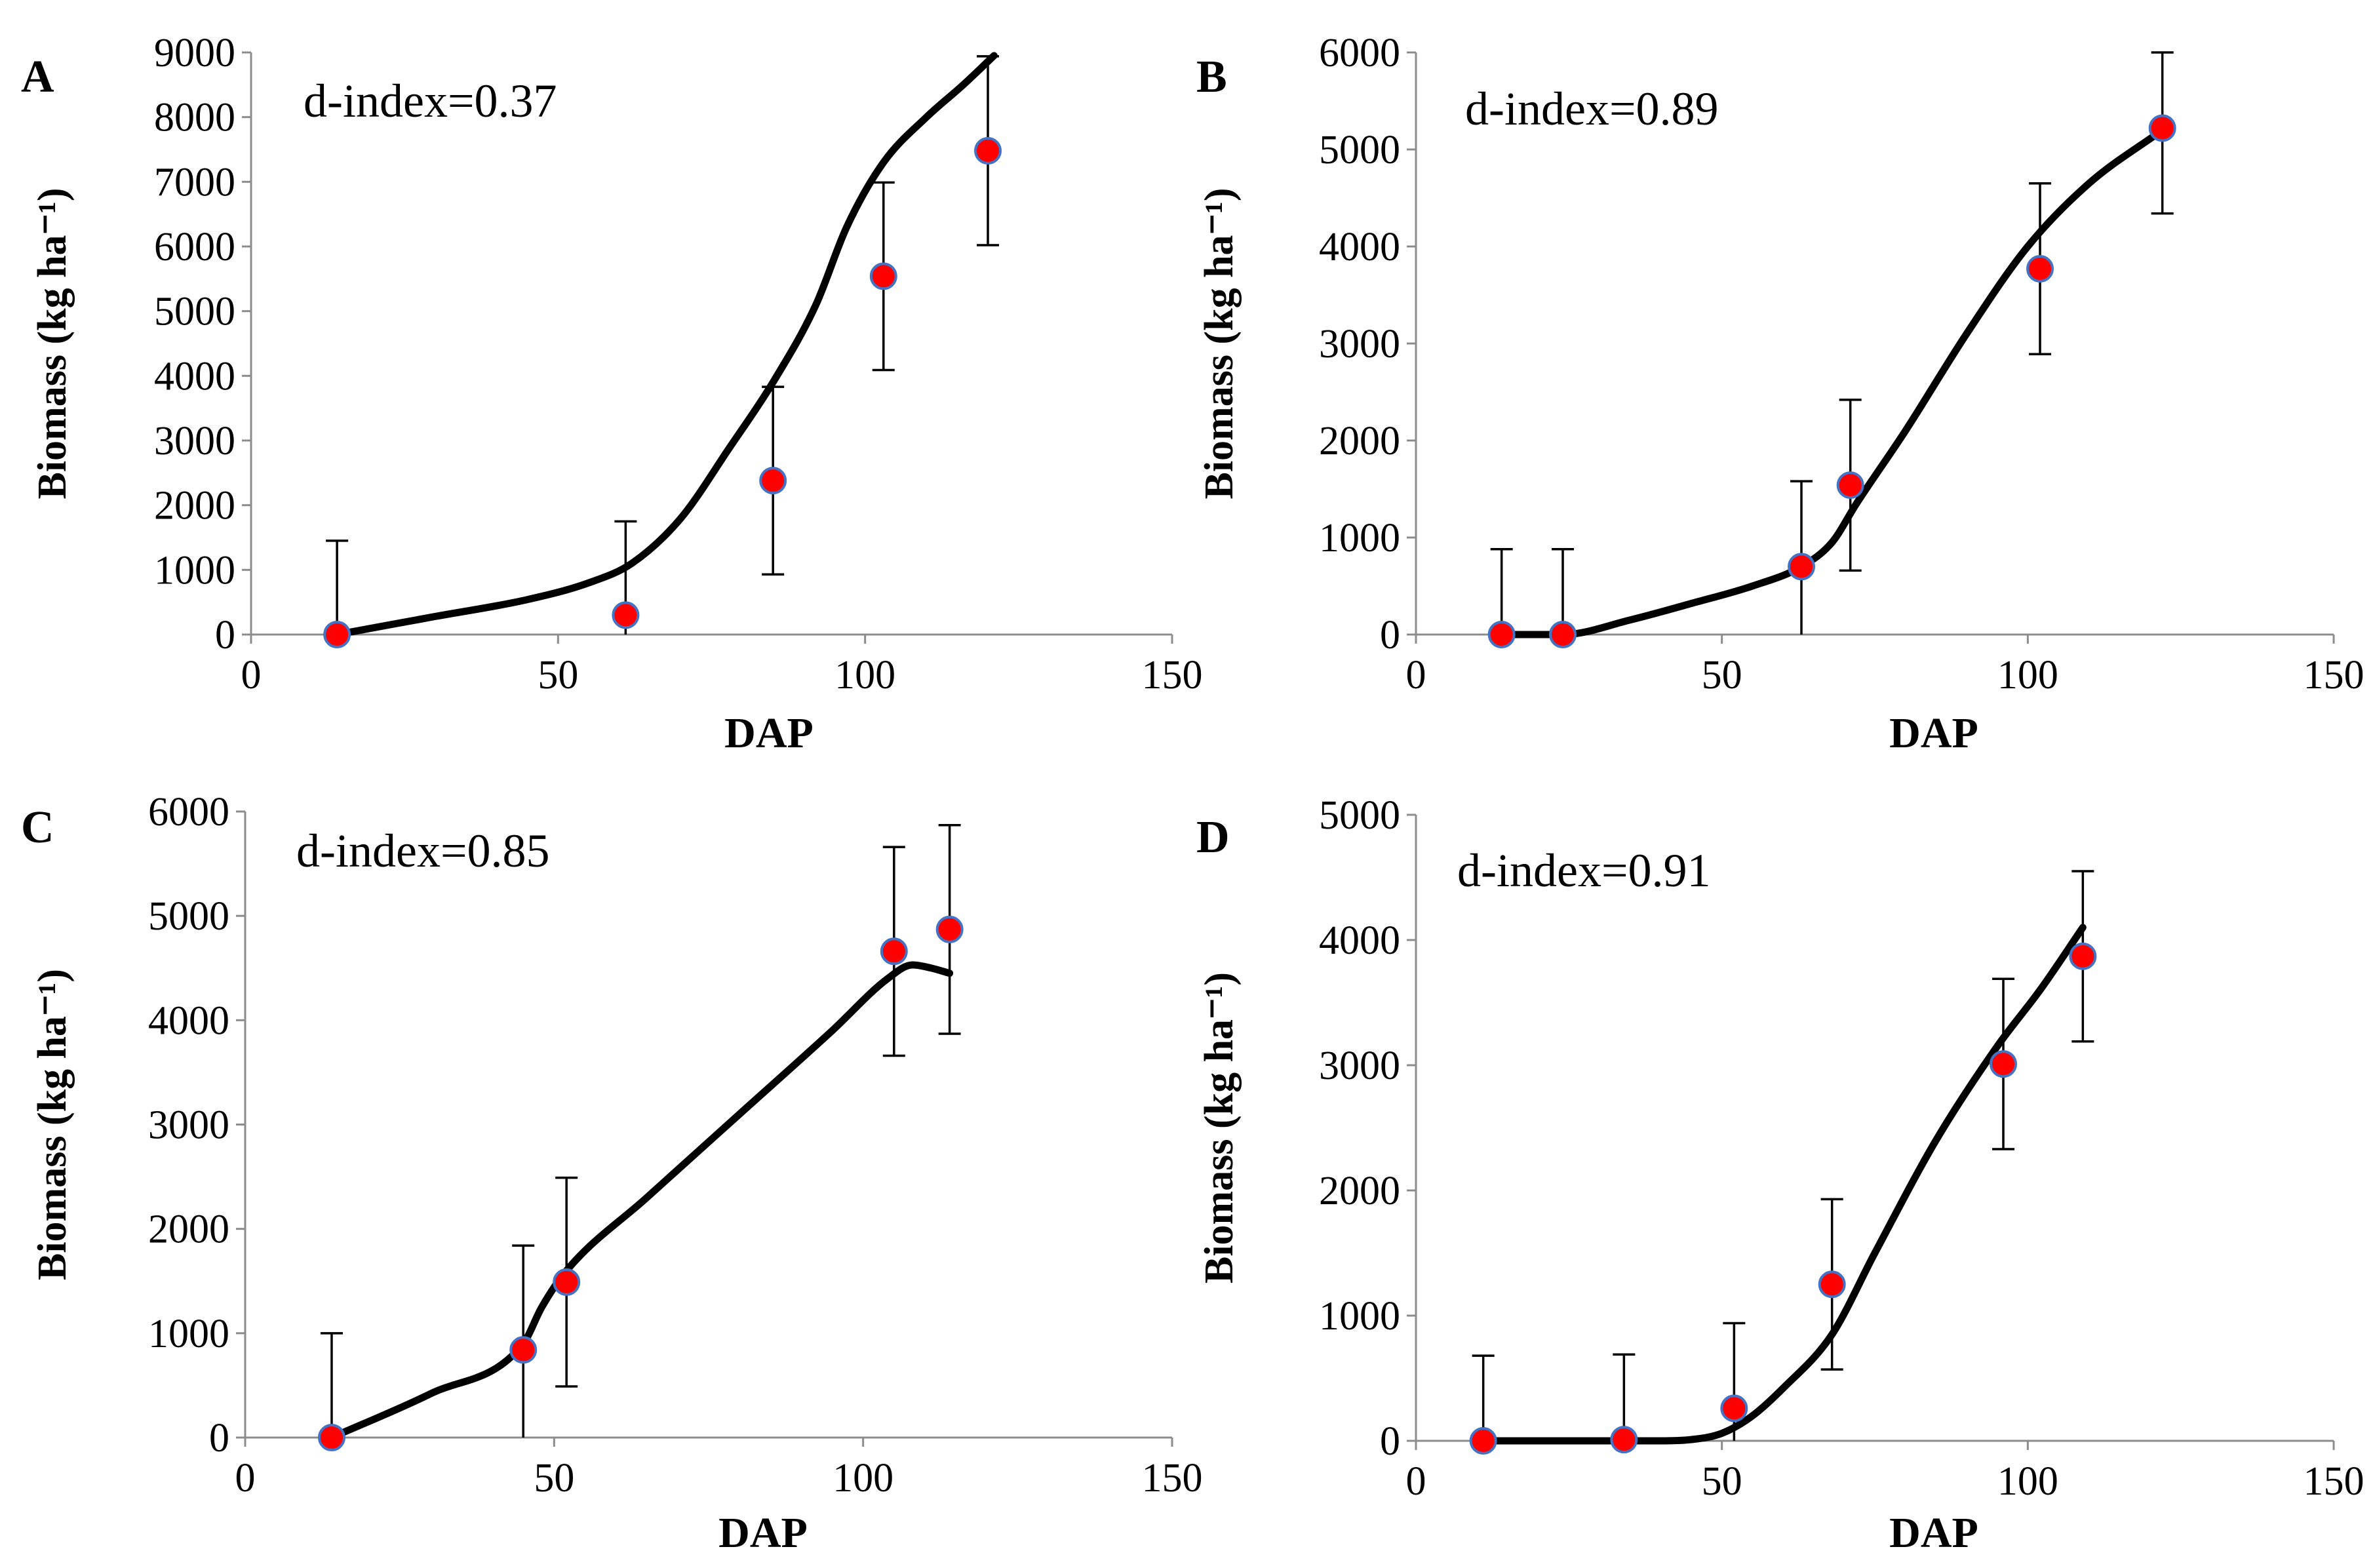 The height and width of the screenshot is (1568, 2375). Describe the element at coordinates (194, 182) in the screenshot. I see `y-tick-label: 7000` at that location.